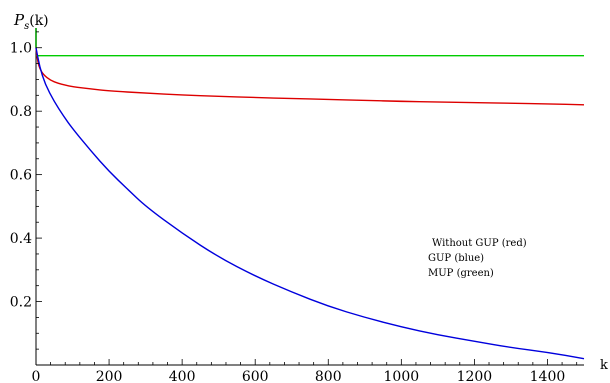 The image size is (610, 383). Describe the element at coordinates (456, 258) in the screenshot. I see `legend-item-2: GUP (blue)` at that location.